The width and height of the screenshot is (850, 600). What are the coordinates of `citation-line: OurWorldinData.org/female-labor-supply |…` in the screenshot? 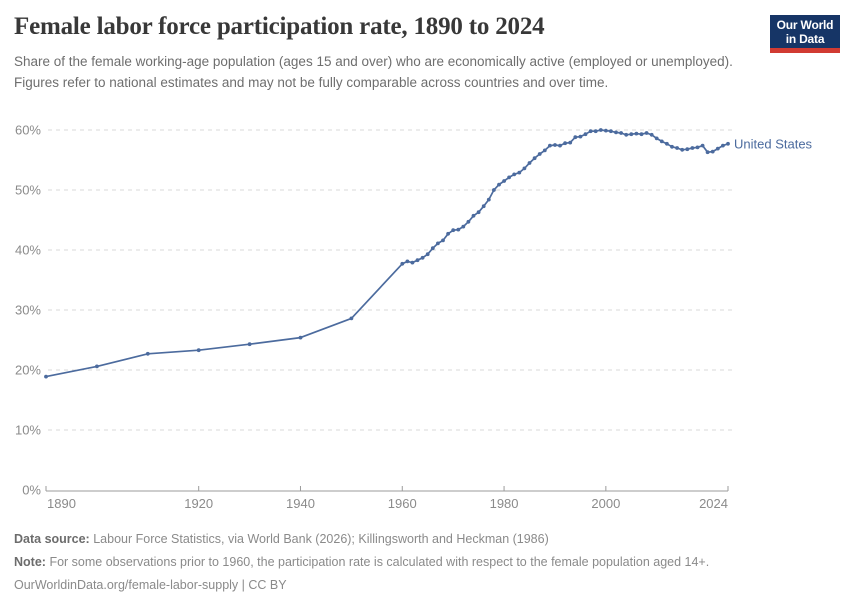 It's located at (414, 585).